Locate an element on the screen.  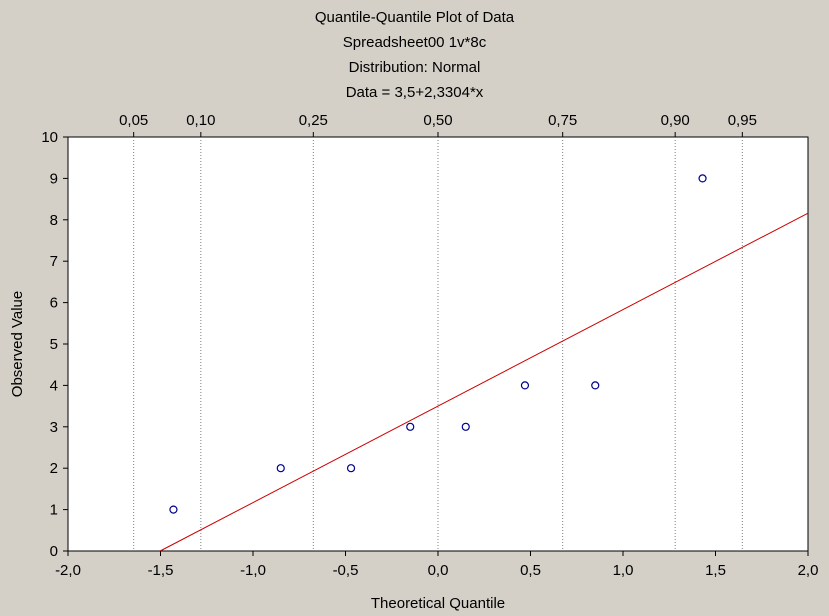
y-tick-label: 3 is located at coordinates (54, 427).